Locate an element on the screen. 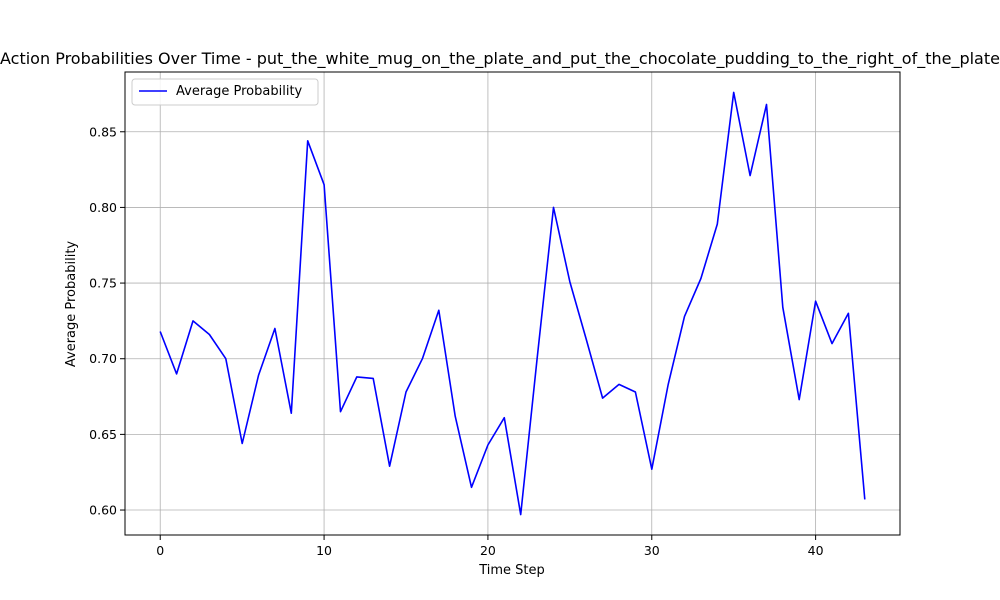 Image resolution: width=1000 pixels, height=600 pixels. y-tick-label: 0.75 is located at coordinates (103, 283).